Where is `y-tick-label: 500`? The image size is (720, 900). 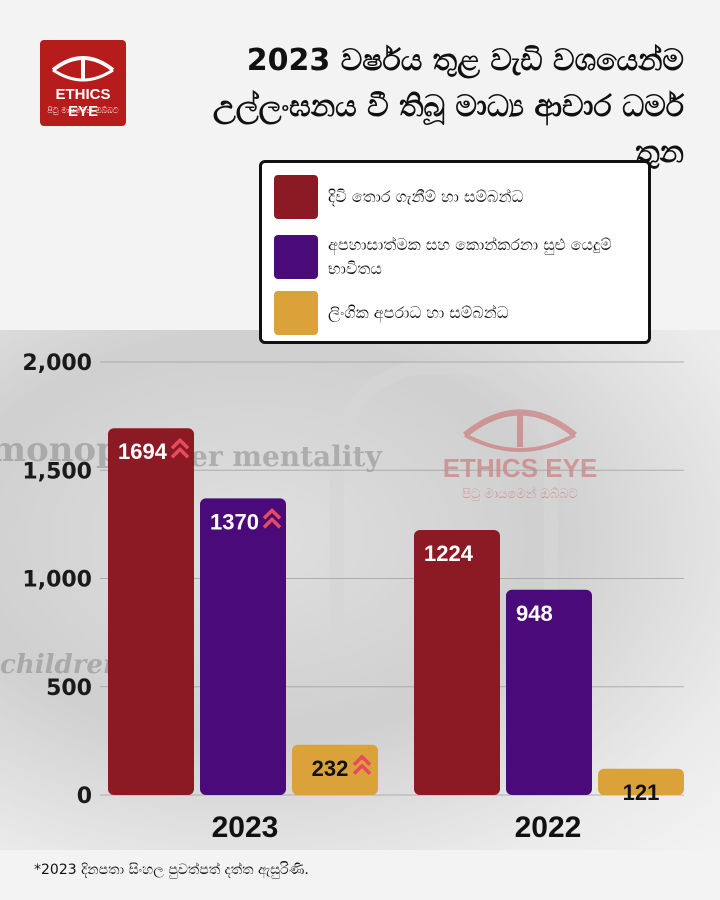
y-tick-label: 500 is located at coordinates (69, 688).